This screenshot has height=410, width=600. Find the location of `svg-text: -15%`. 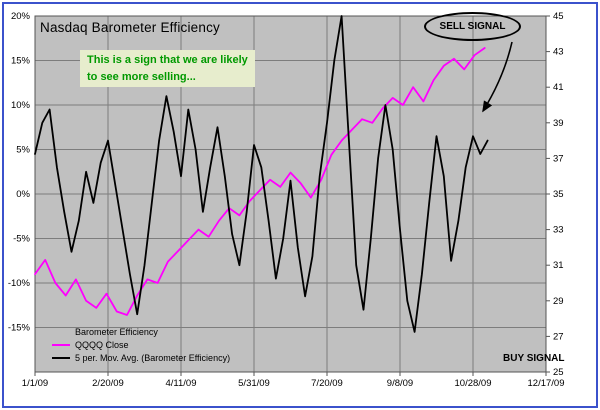

svg-text: -15% is located at coordinates (19, 328).